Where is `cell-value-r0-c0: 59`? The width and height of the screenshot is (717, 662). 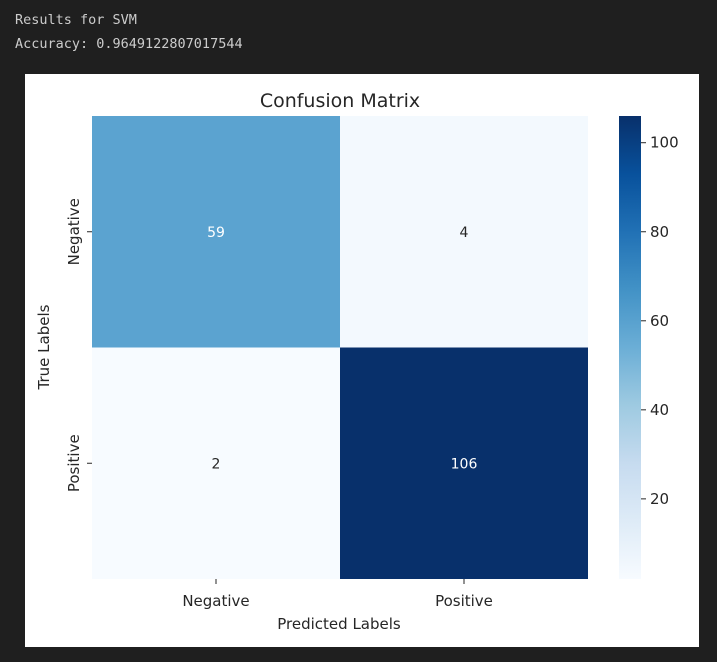
cell-value-r0-c0: 59 is located at coordinates (216, 233).